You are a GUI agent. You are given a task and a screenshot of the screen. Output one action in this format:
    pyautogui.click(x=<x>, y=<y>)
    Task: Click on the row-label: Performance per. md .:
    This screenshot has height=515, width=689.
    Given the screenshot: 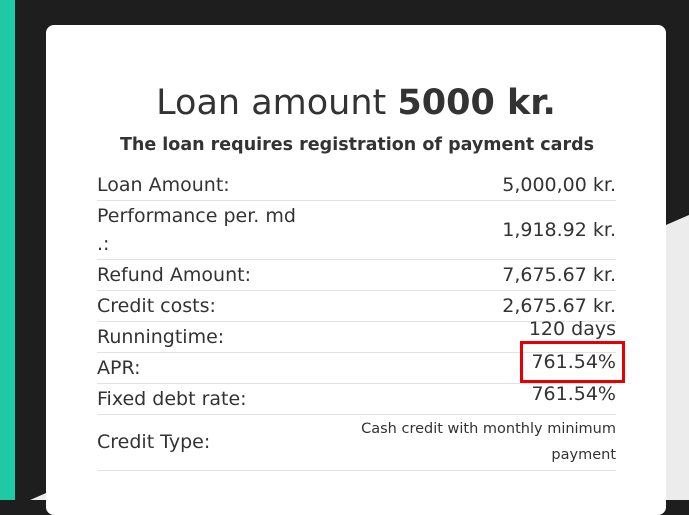 What is the action you would take?
    pyautogui.click(x=196, y=230)
    